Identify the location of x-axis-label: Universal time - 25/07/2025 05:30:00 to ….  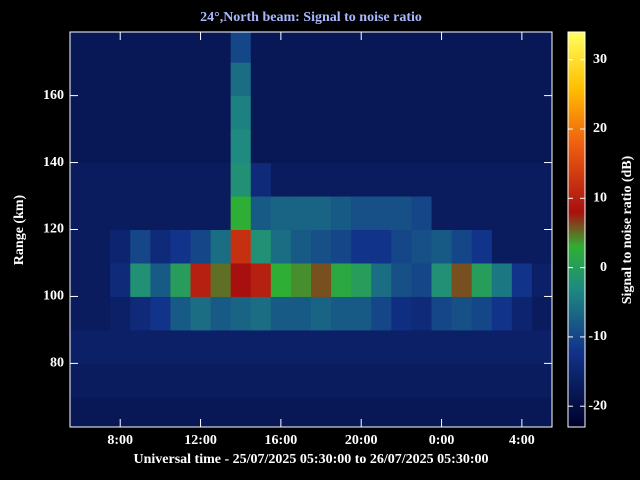
(310, 459).